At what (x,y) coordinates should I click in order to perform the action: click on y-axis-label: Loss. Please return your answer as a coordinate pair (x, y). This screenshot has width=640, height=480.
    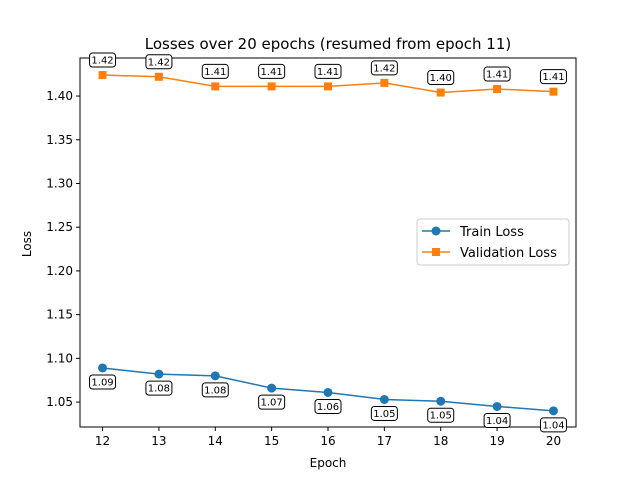
    Looking at the image, I should click on (27, 244).